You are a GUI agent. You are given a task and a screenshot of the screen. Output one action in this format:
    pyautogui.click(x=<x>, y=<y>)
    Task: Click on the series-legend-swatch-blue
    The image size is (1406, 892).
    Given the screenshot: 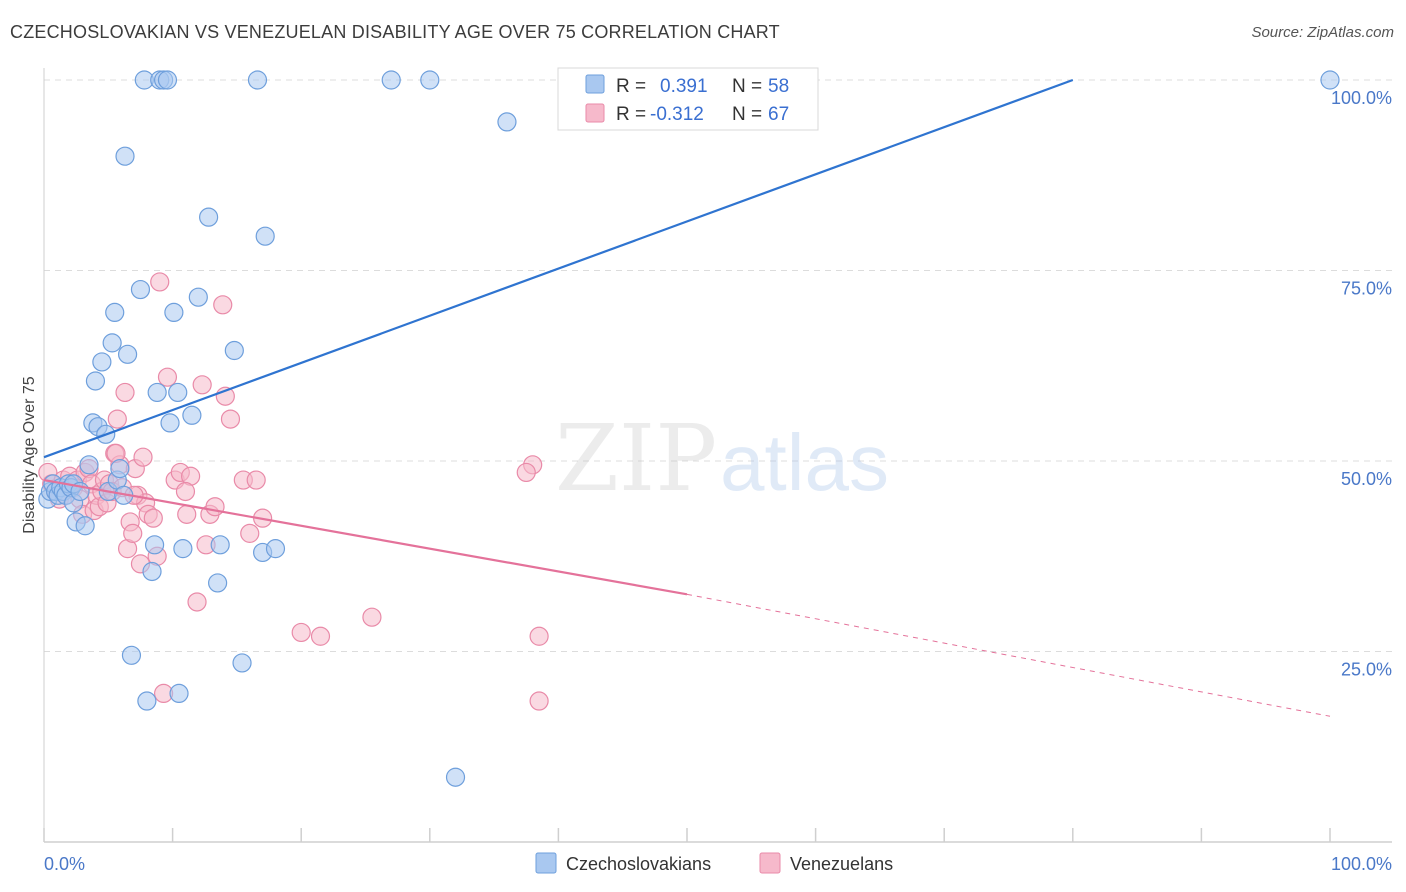 What is the action you would take?
    pyautogui.click(x=546, y=863)
    